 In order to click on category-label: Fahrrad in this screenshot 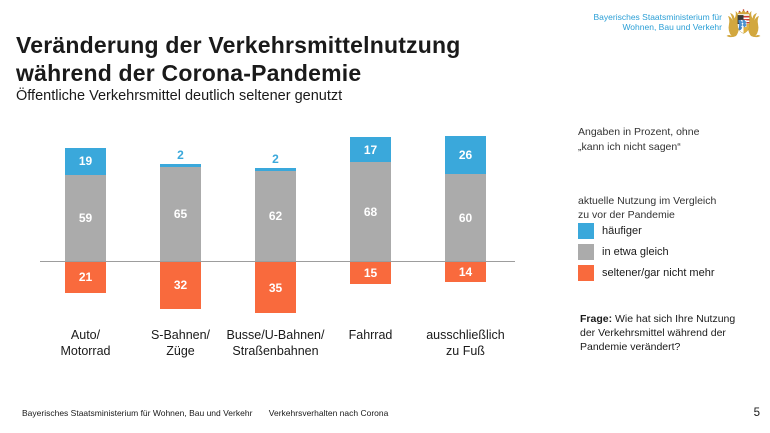, I will do `click(370, 335)`.